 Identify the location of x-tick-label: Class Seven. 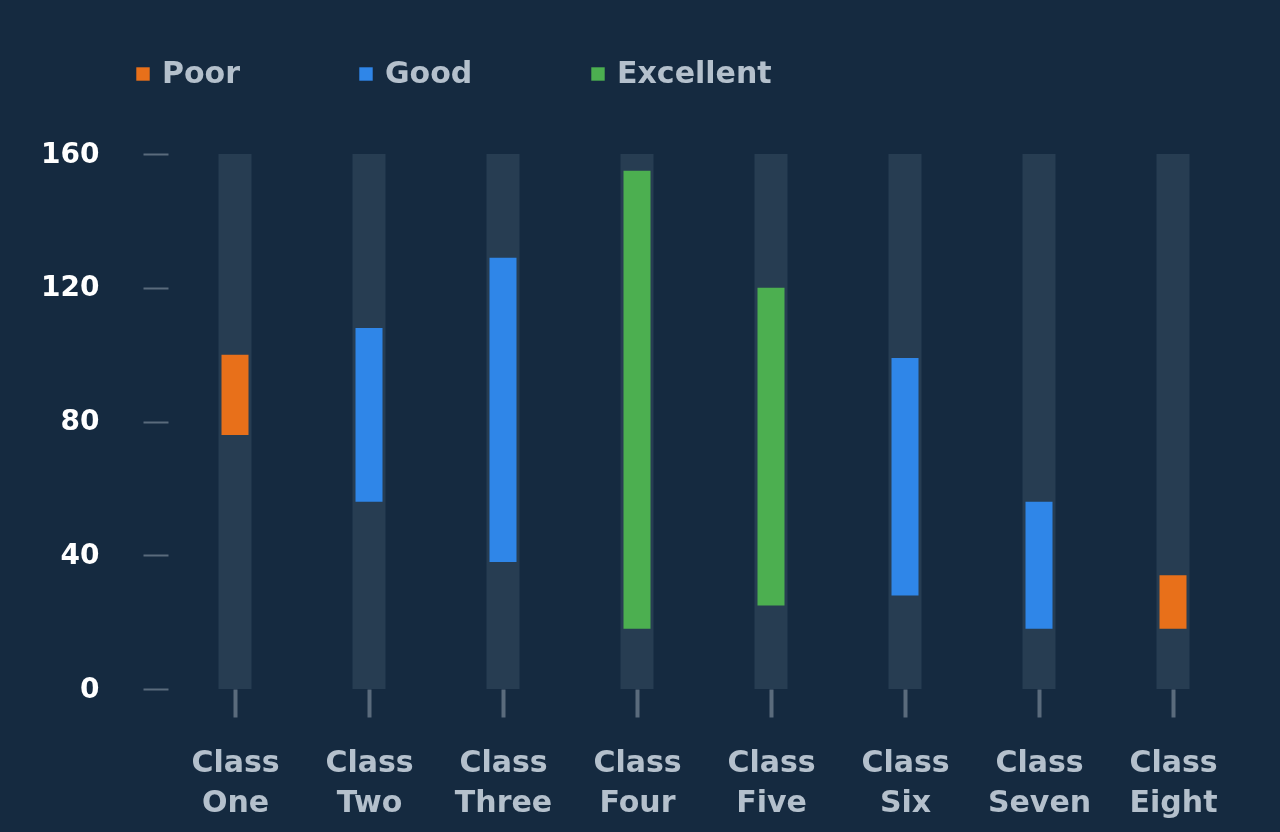
(1039, 781).